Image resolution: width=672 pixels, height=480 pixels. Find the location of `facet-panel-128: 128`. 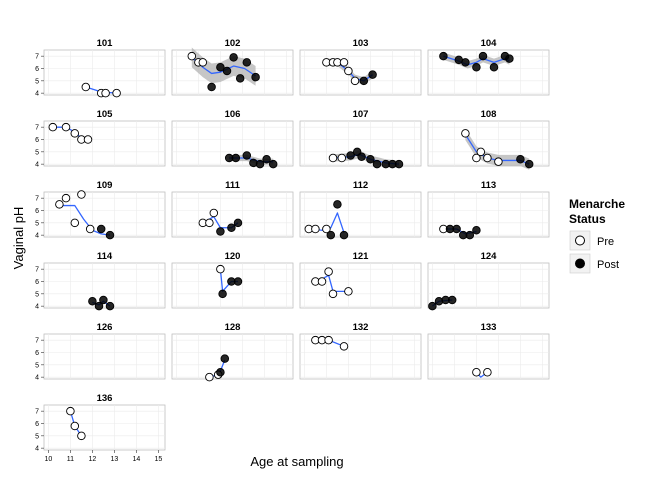

facet-panel-128: 128 is located at coordinates (232, 352).